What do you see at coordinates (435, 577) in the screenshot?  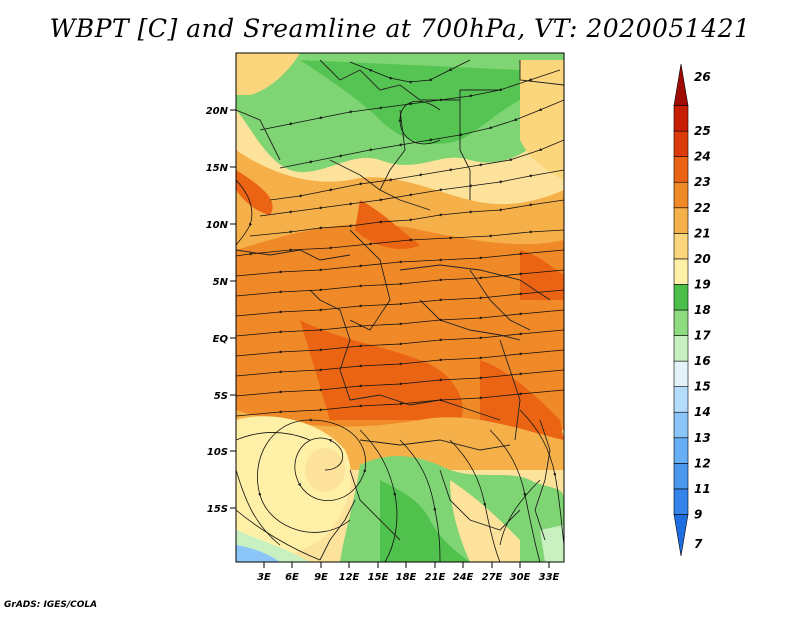 I see `x-tick-label: 21E` at bounding box center [435, 577].